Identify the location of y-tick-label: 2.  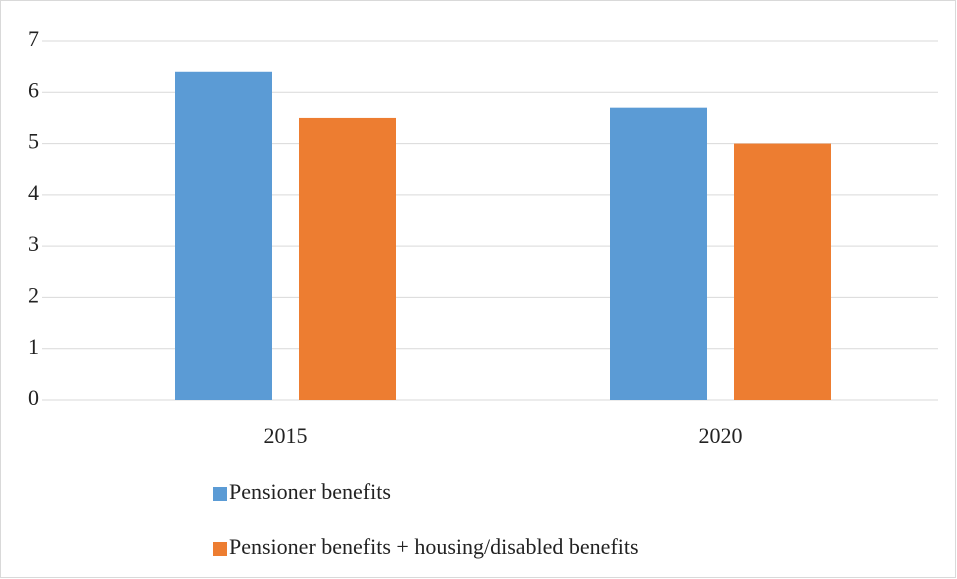
(33, 294).